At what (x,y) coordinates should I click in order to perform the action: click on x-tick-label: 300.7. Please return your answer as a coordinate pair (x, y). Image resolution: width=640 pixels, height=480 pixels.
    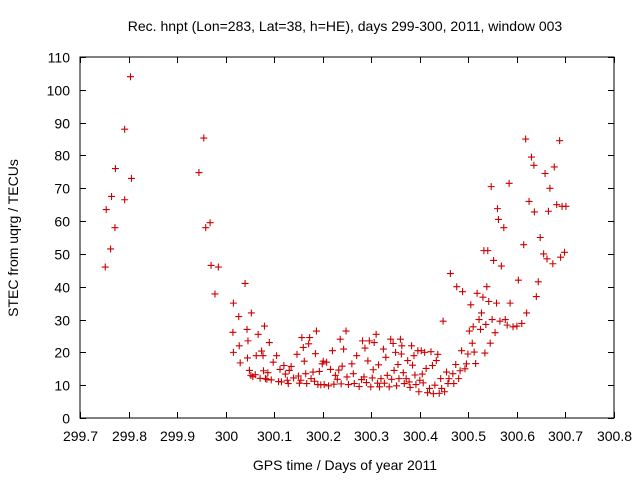
    Looking at the image, I should click on (565, 436).